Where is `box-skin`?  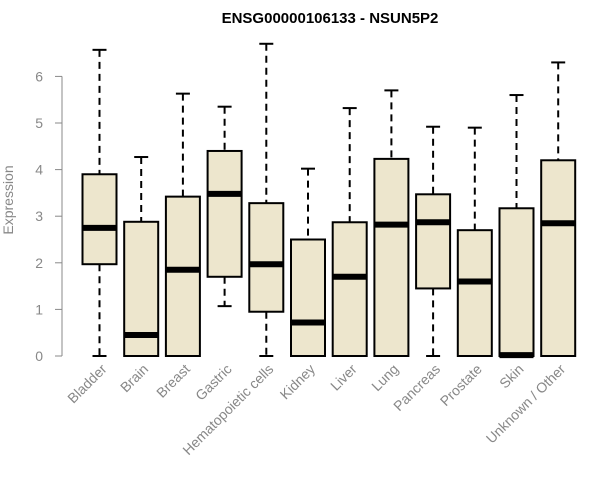 box-skin is located at coordinates (516, 226).